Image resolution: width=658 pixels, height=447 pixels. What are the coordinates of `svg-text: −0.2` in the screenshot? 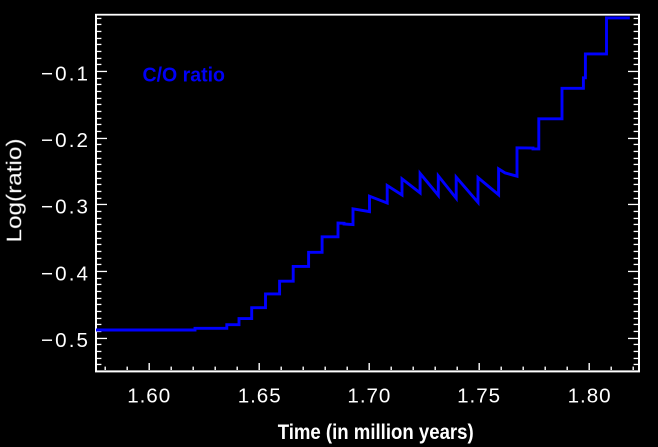 It's located at (64, 140).